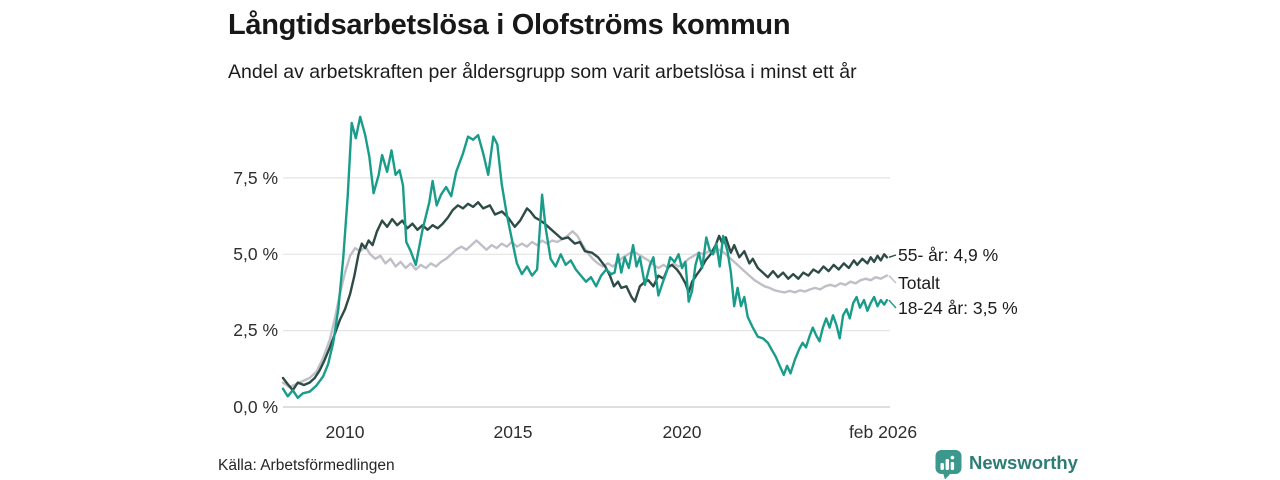 Image resolution: width=1280 pixels, height=480 pixels. I want to click on source-note: Källa: Arbetsförmedlingen, so click(306, 465).